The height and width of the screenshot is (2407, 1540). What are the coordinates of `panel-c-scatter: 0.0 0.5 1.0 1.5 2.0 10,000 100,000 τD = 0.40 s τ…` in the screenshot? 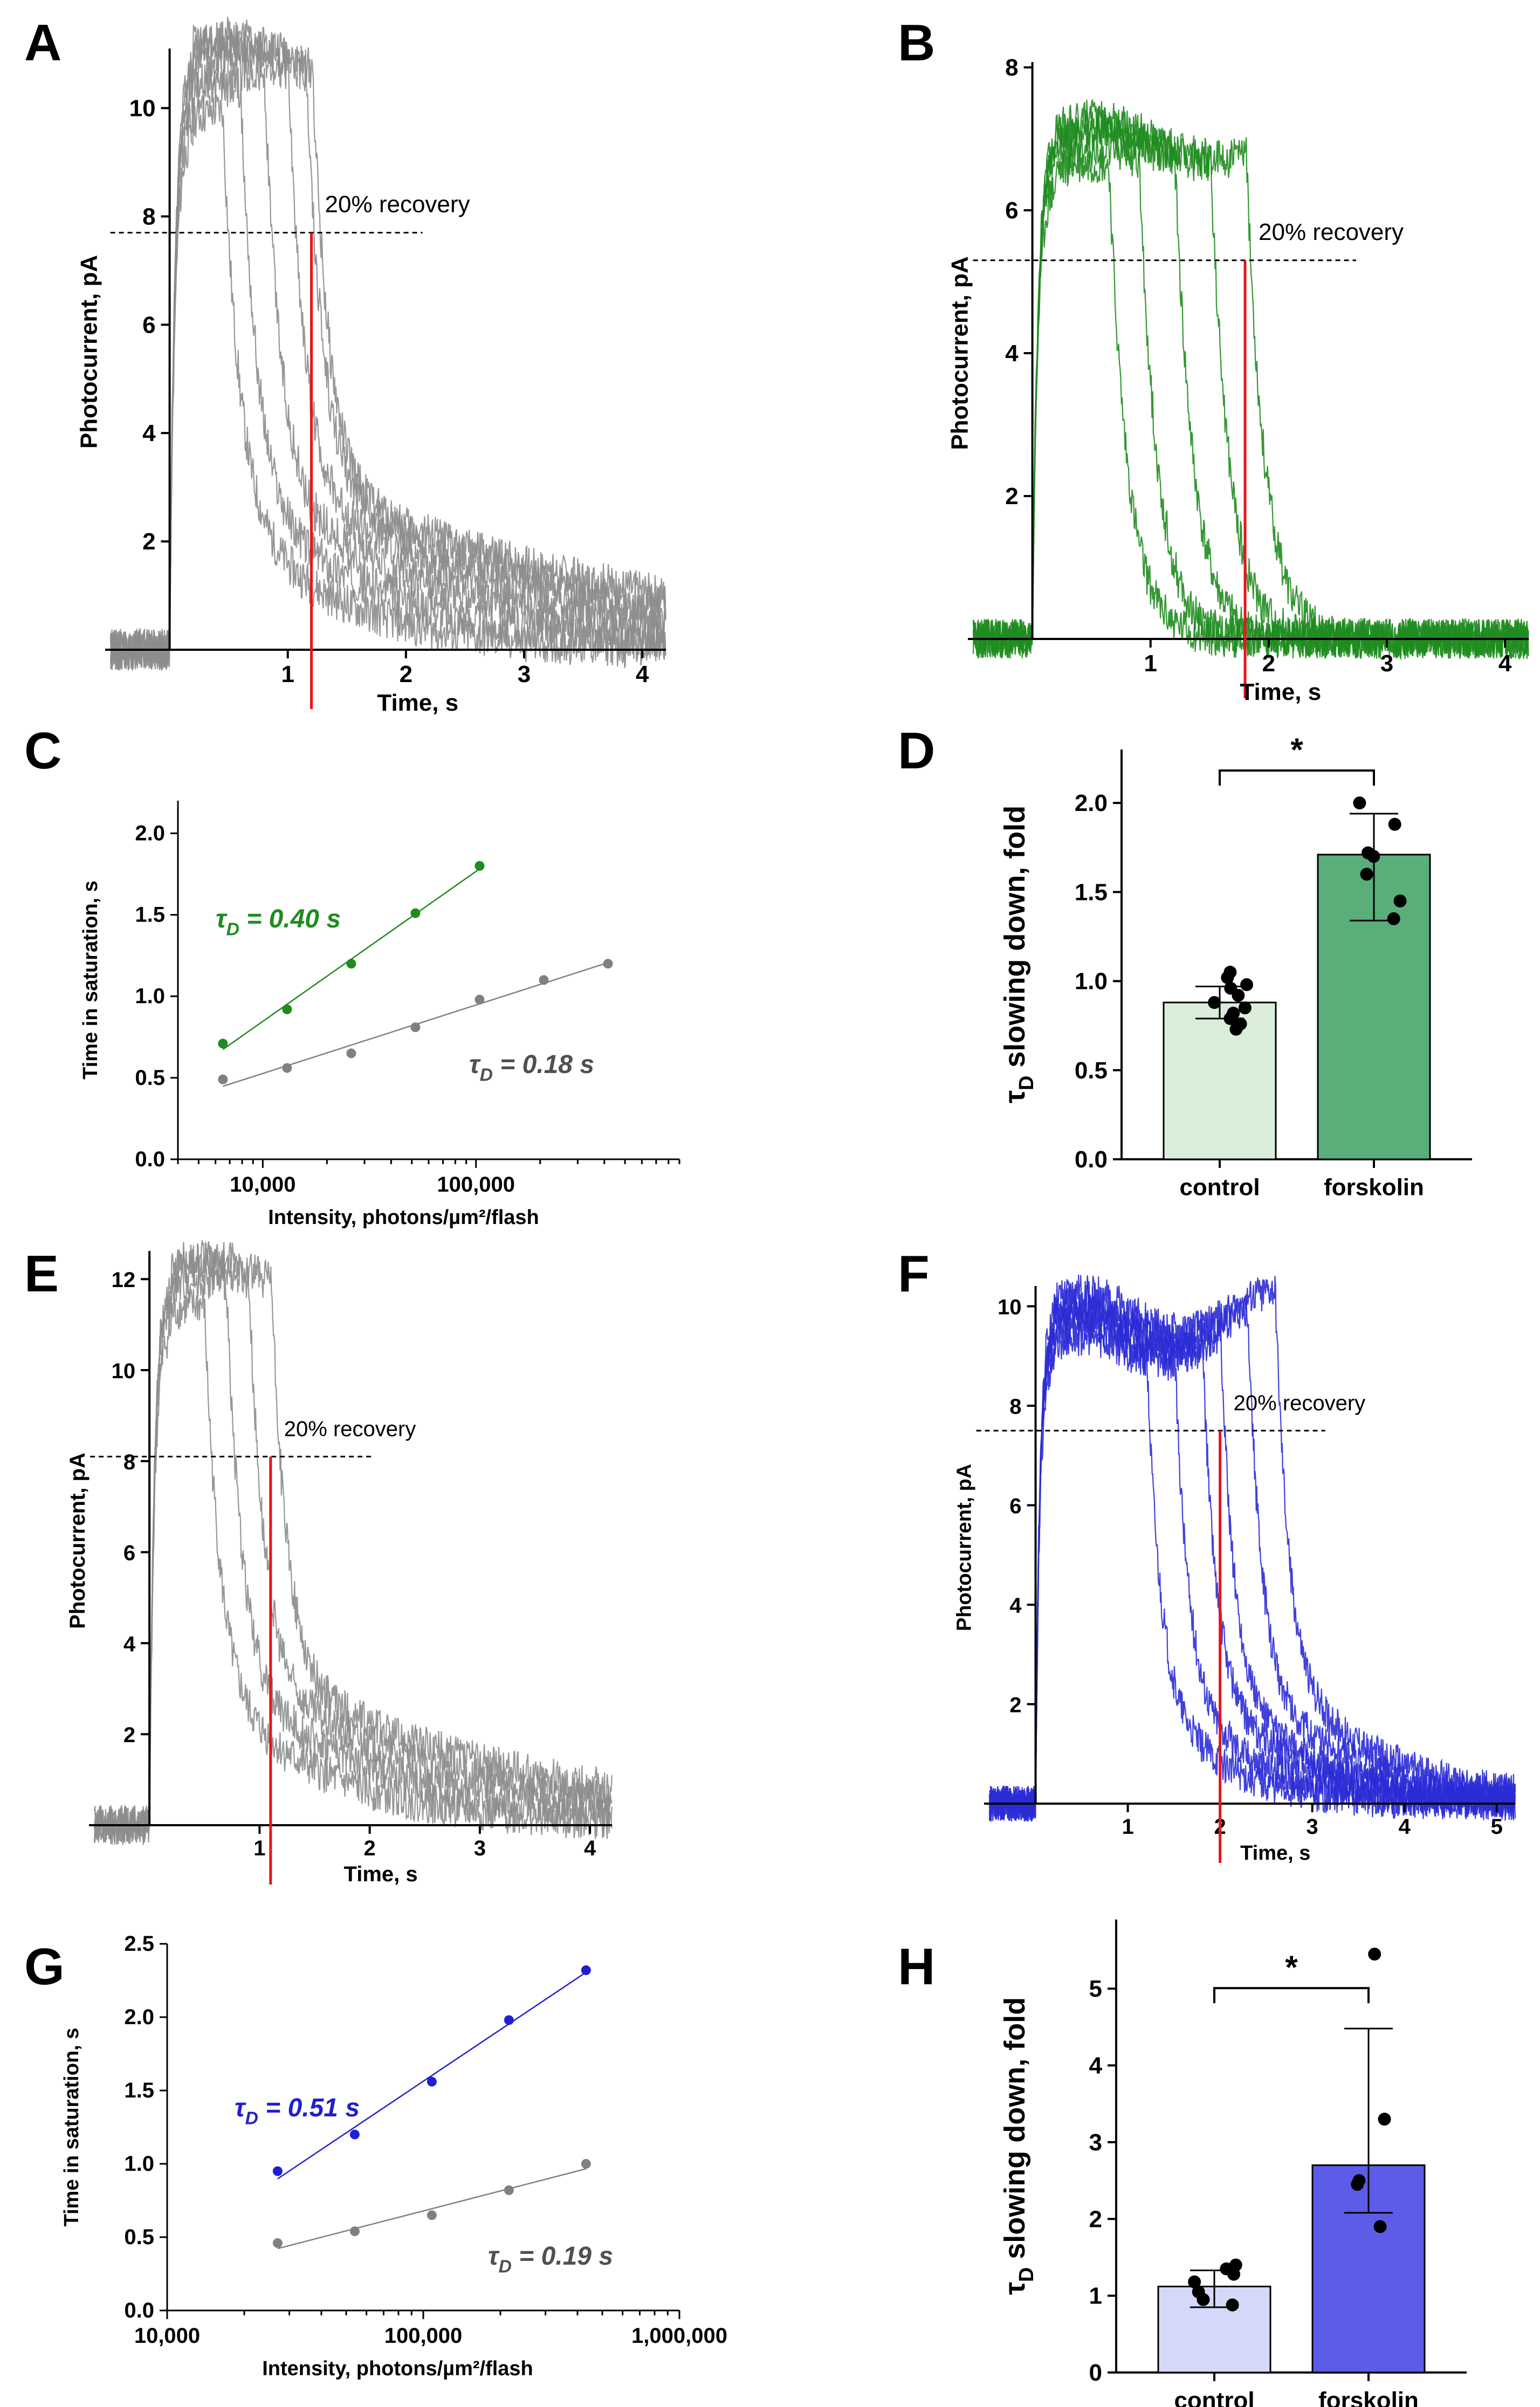 It's located at (379, 1015).